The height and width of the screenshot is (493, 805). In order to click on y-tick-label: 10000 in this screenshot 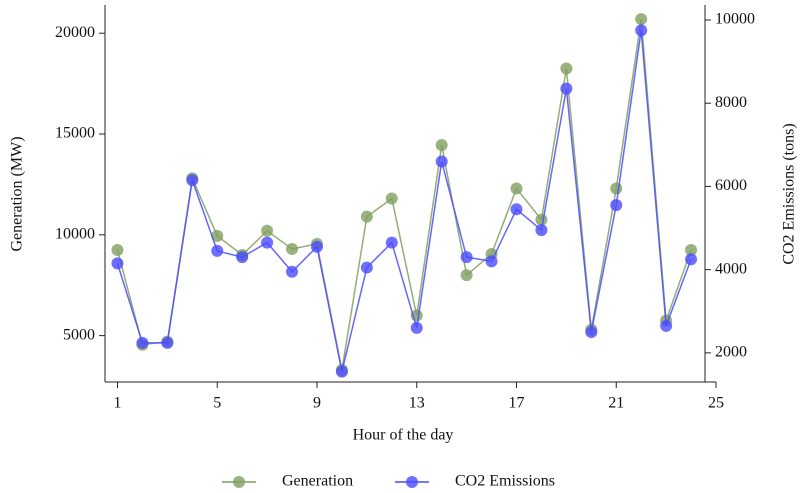, I will do `click(75, 234)`.